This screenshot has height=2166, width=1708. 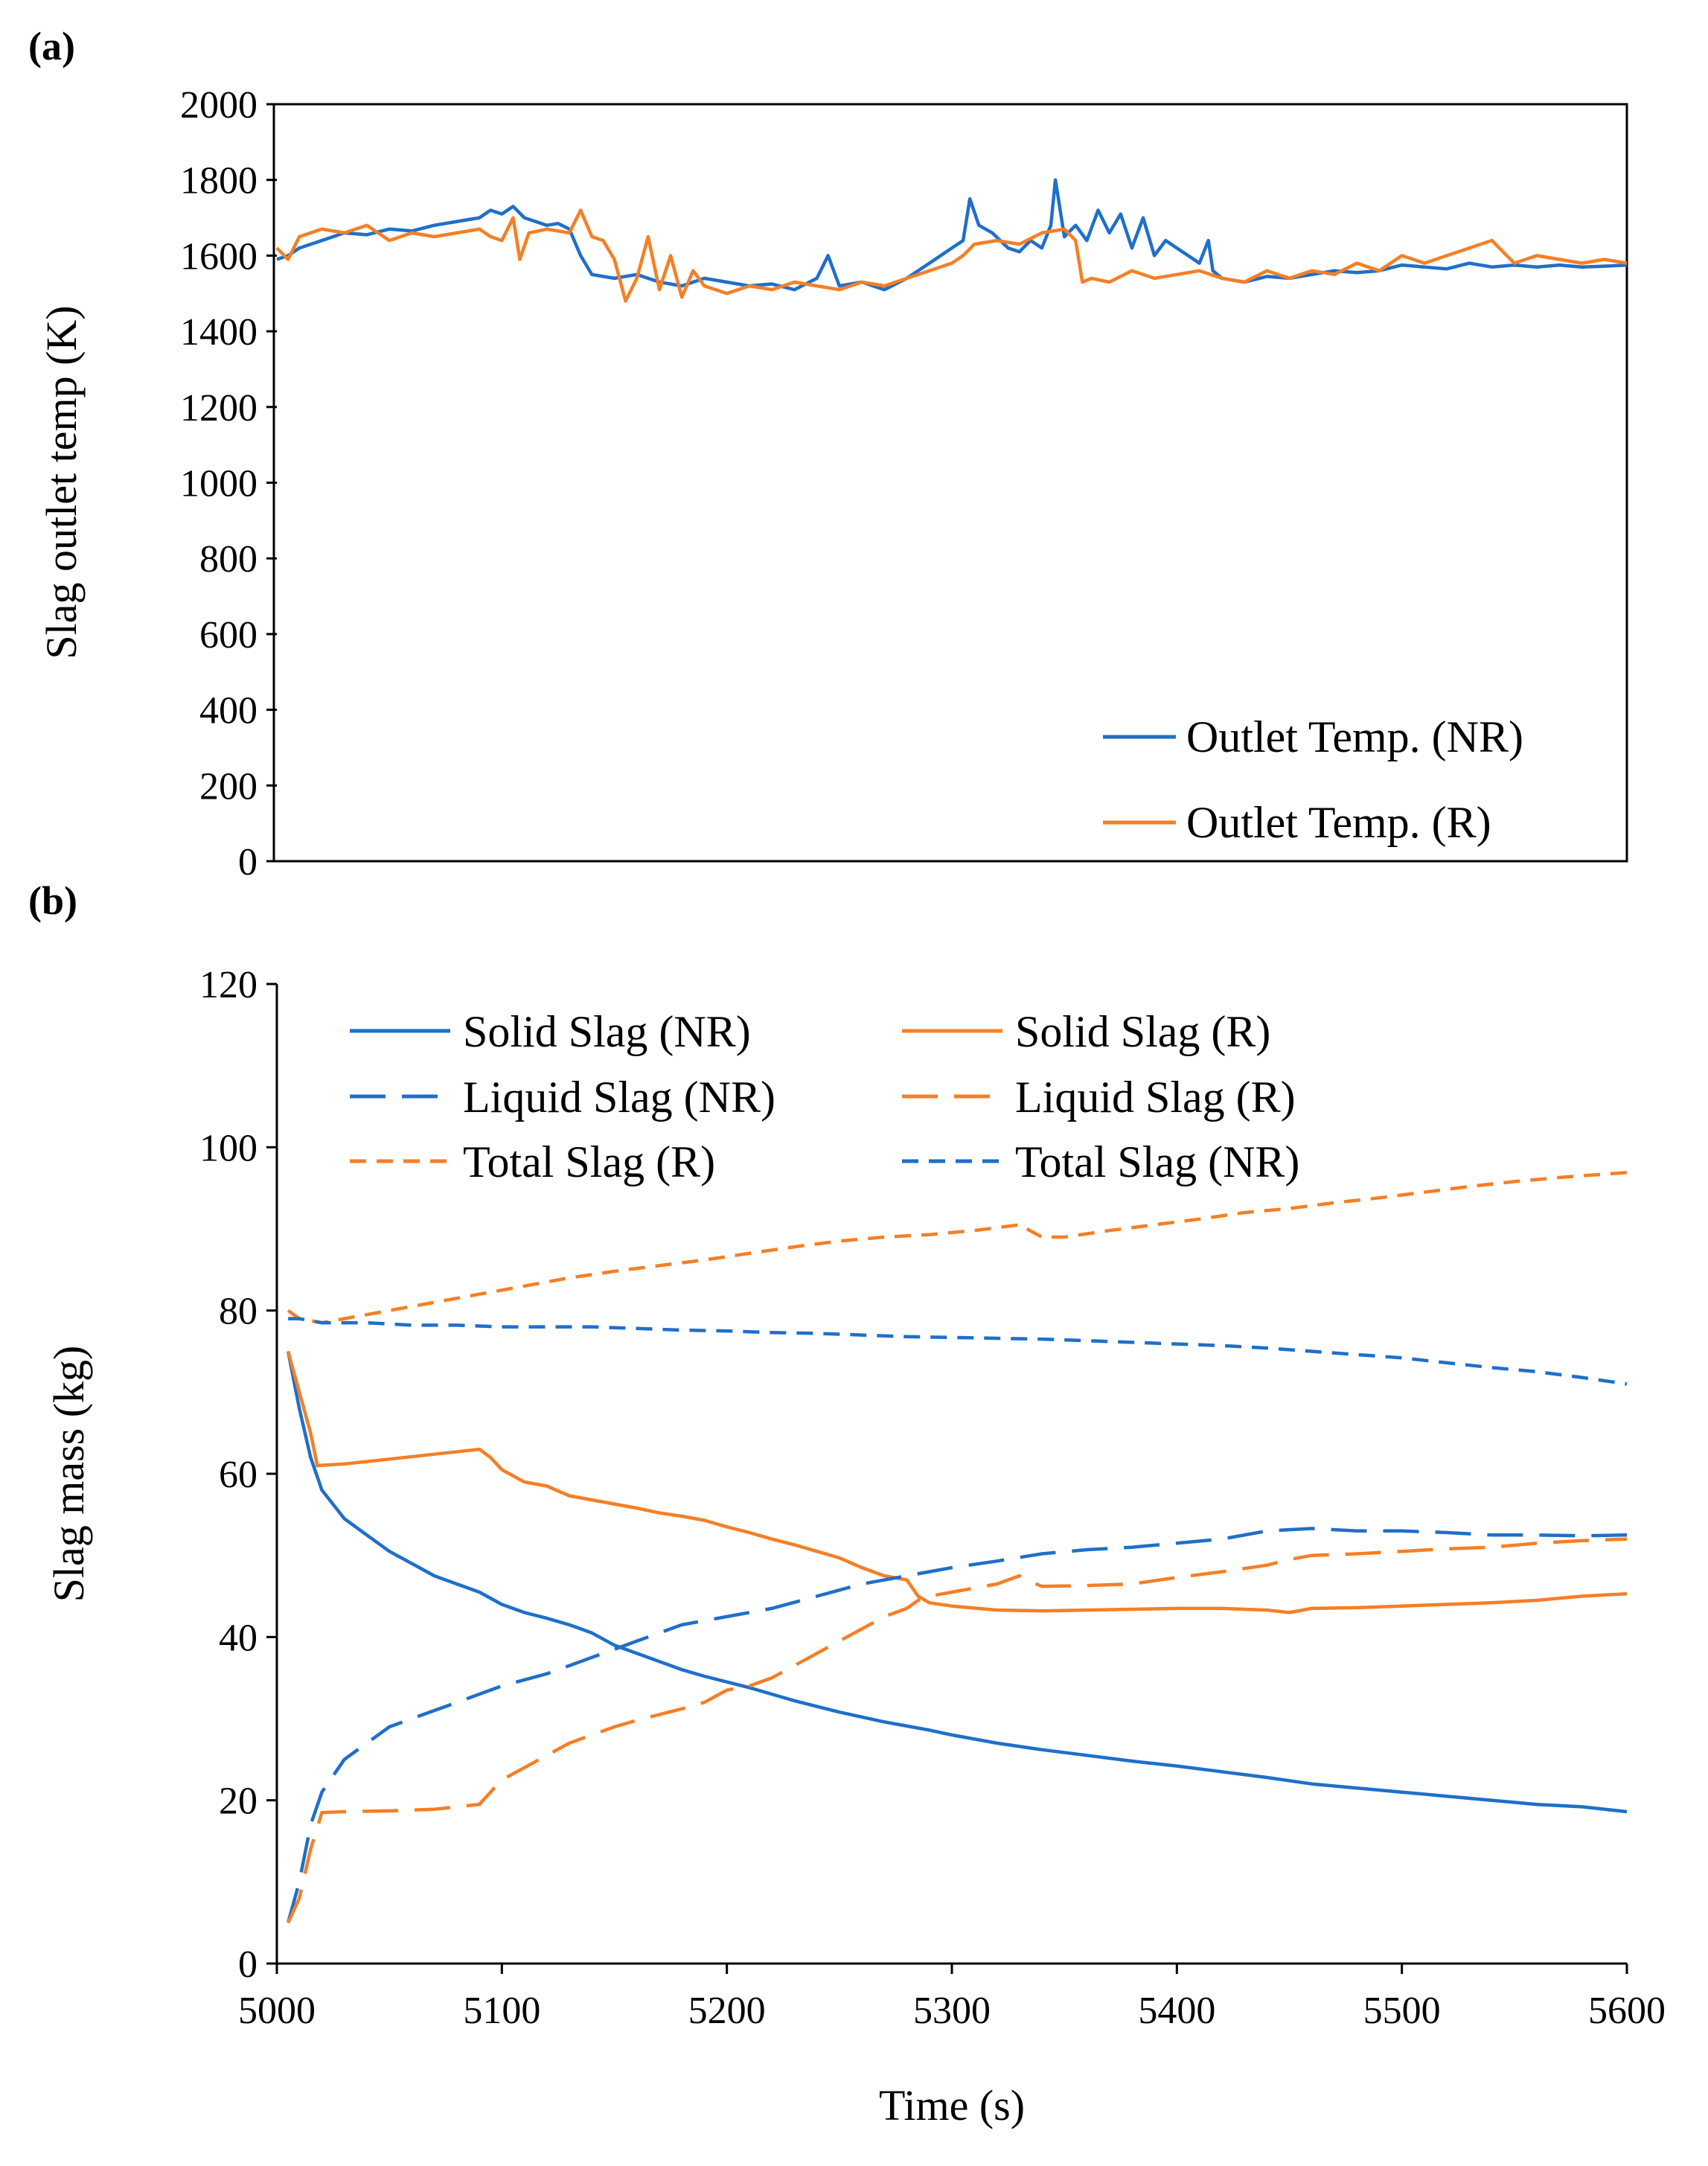 I want to click on x-tick-label: 5000, so click(x=277, y=2011).